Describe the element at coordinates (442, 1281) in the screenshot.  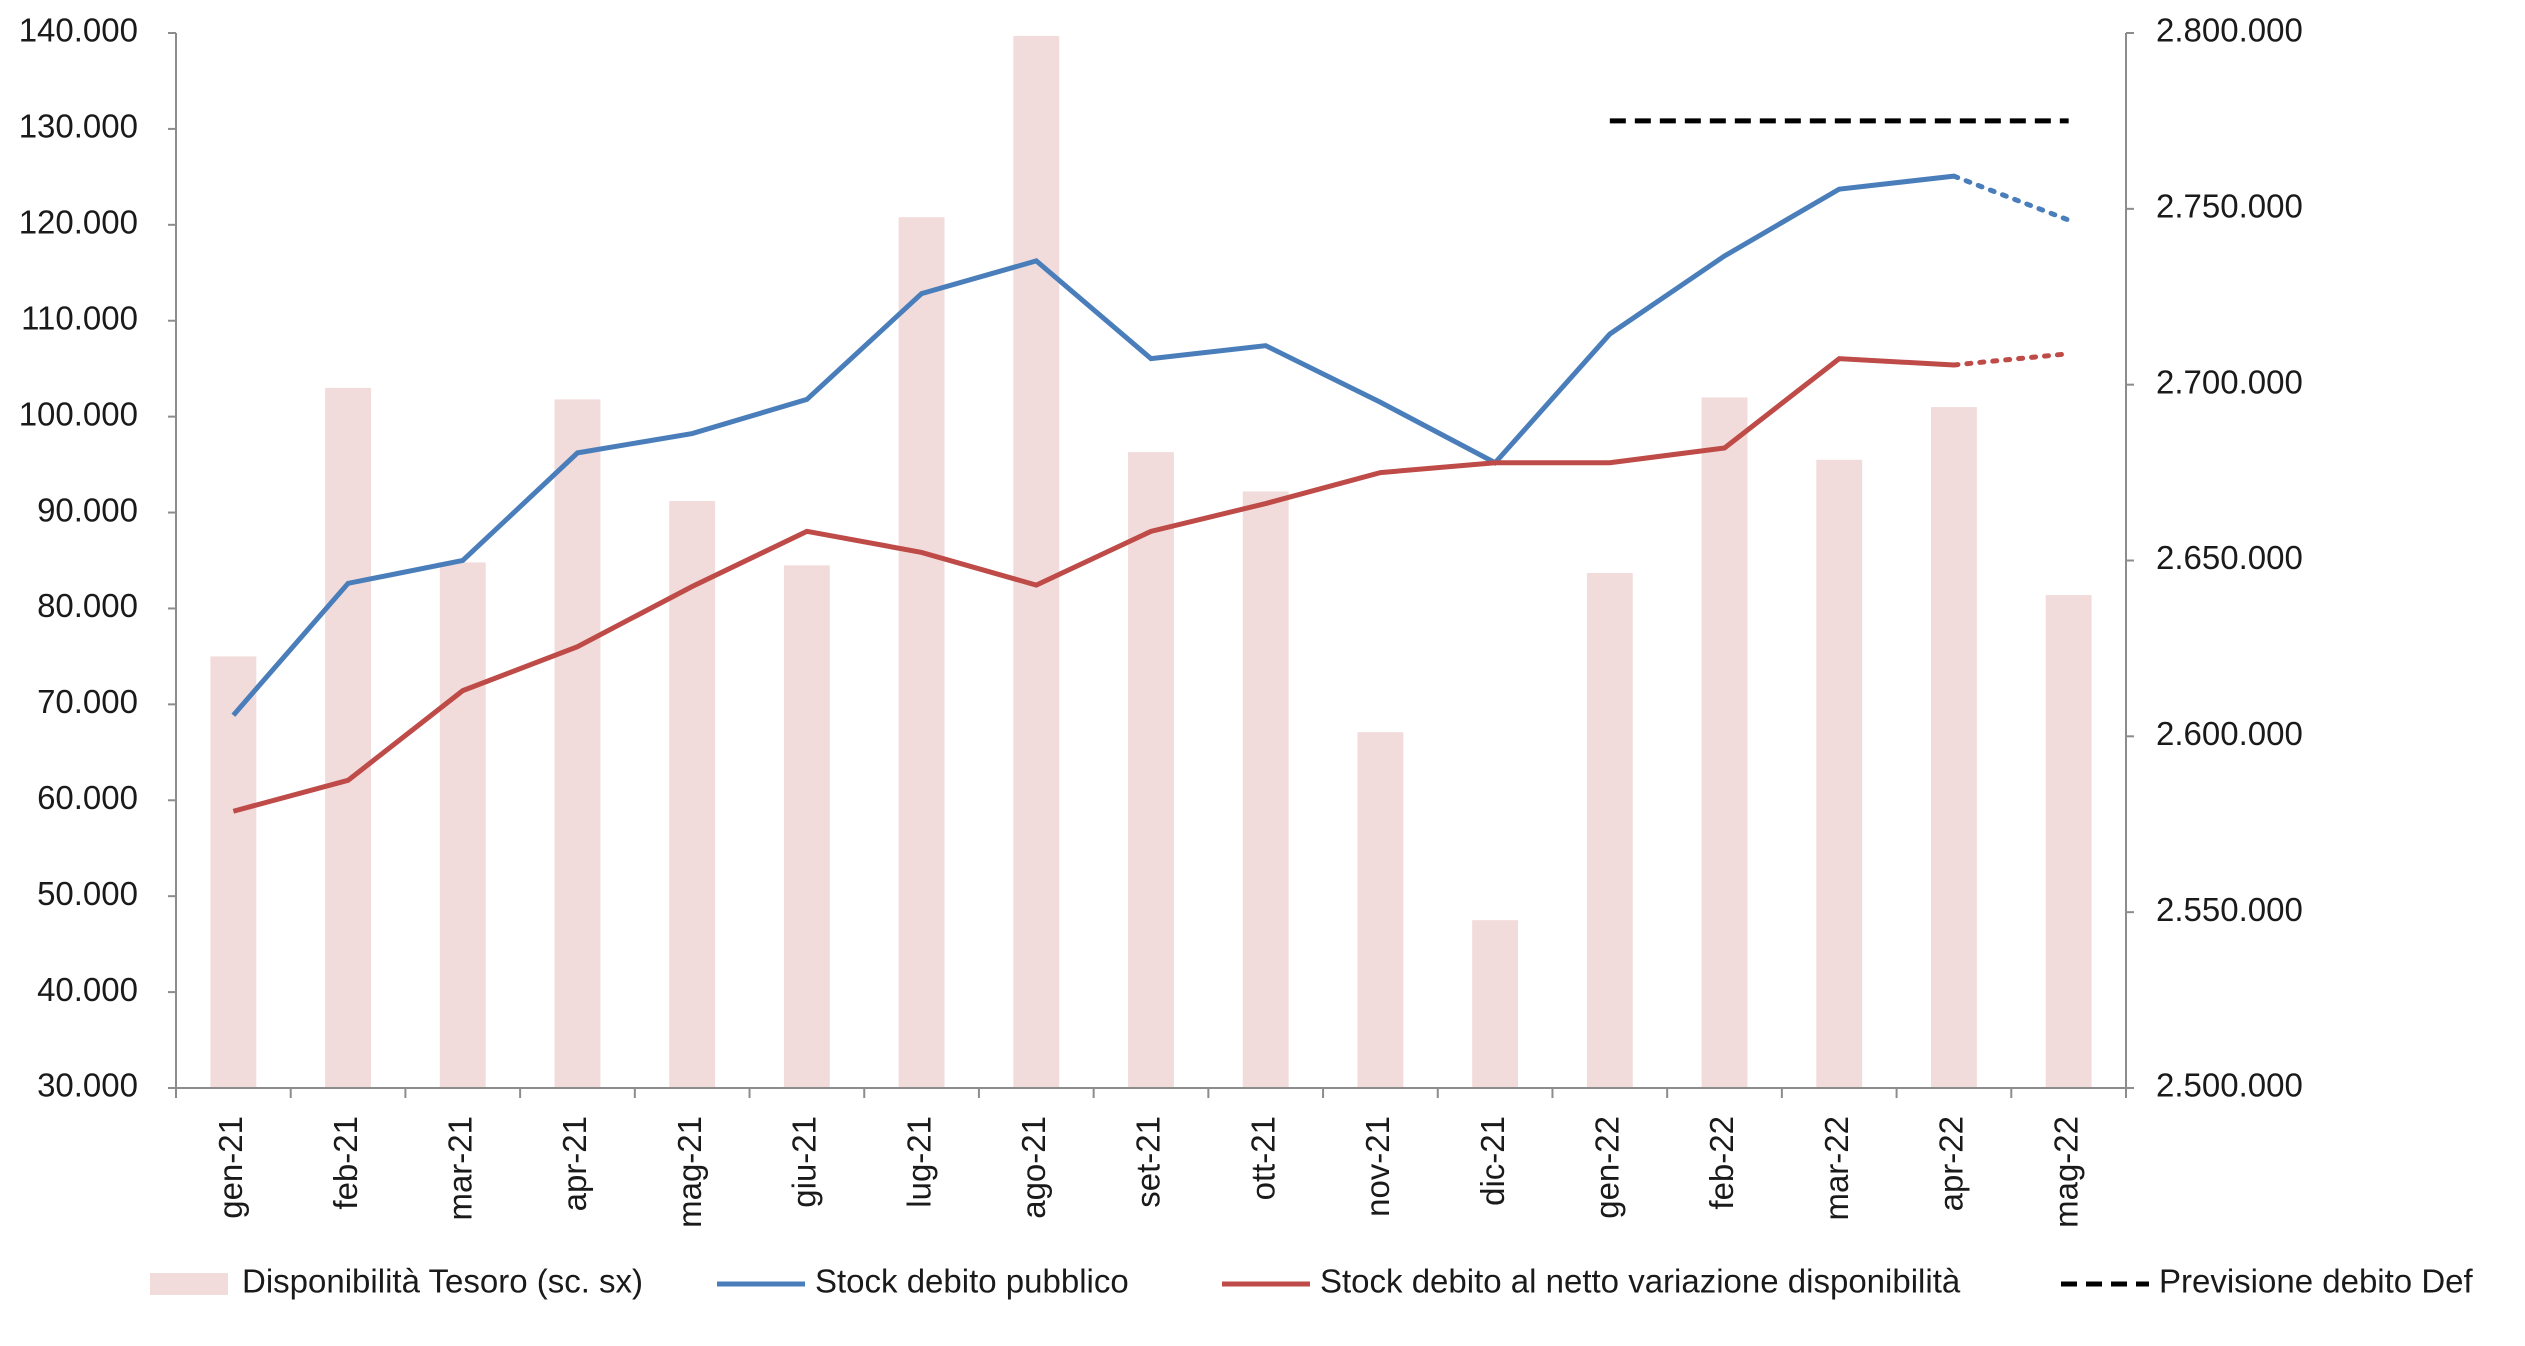
I see `legend-label: Disponibilità Tesoro (sc. sx)` at that location.